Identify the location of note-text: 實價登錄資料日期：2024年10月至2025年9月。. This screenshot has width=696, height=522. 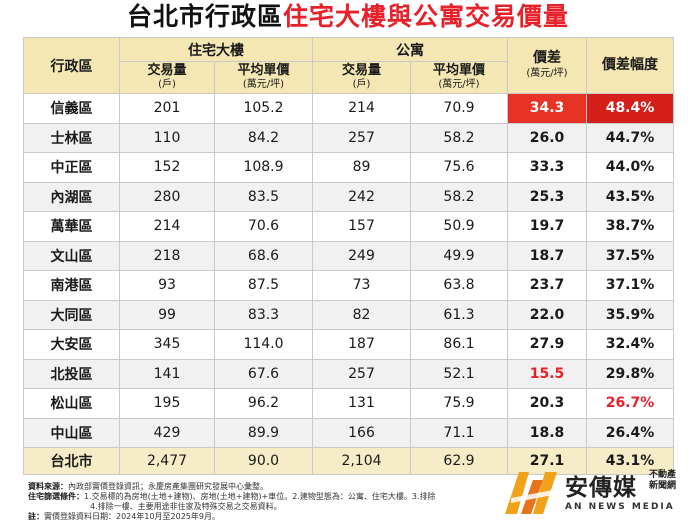
(132, 516).